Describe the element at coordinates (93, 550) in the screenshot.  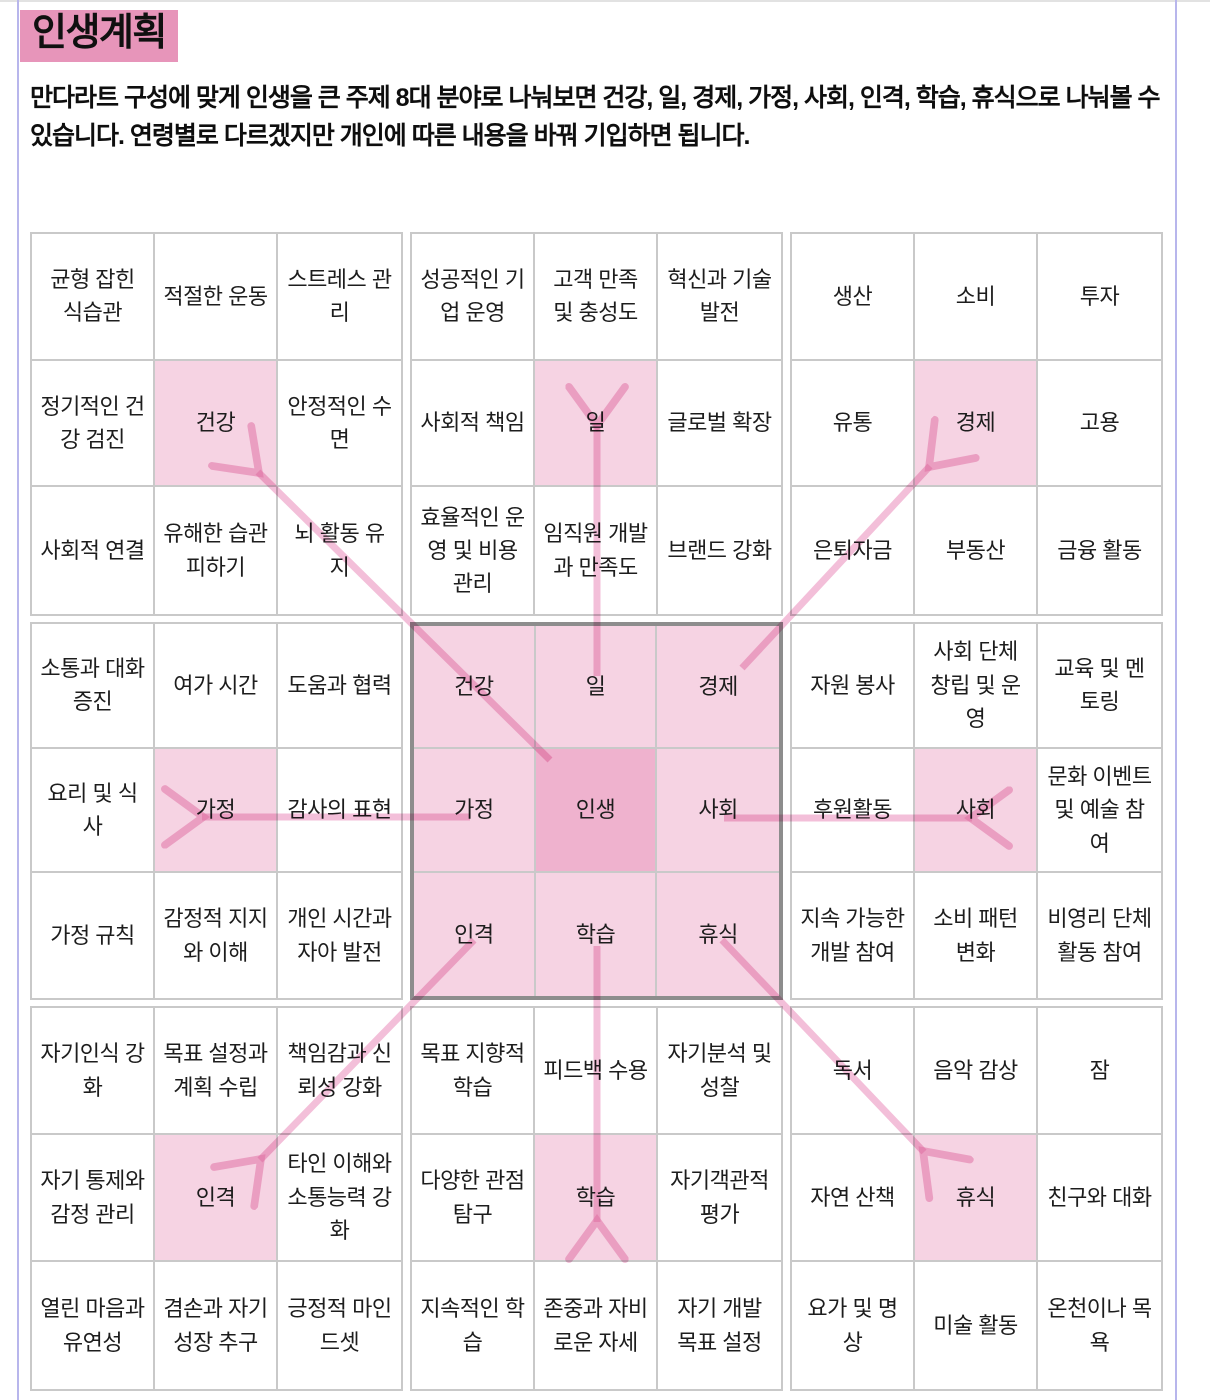
I see `health-cell-6: 사회적 연결` at that location.